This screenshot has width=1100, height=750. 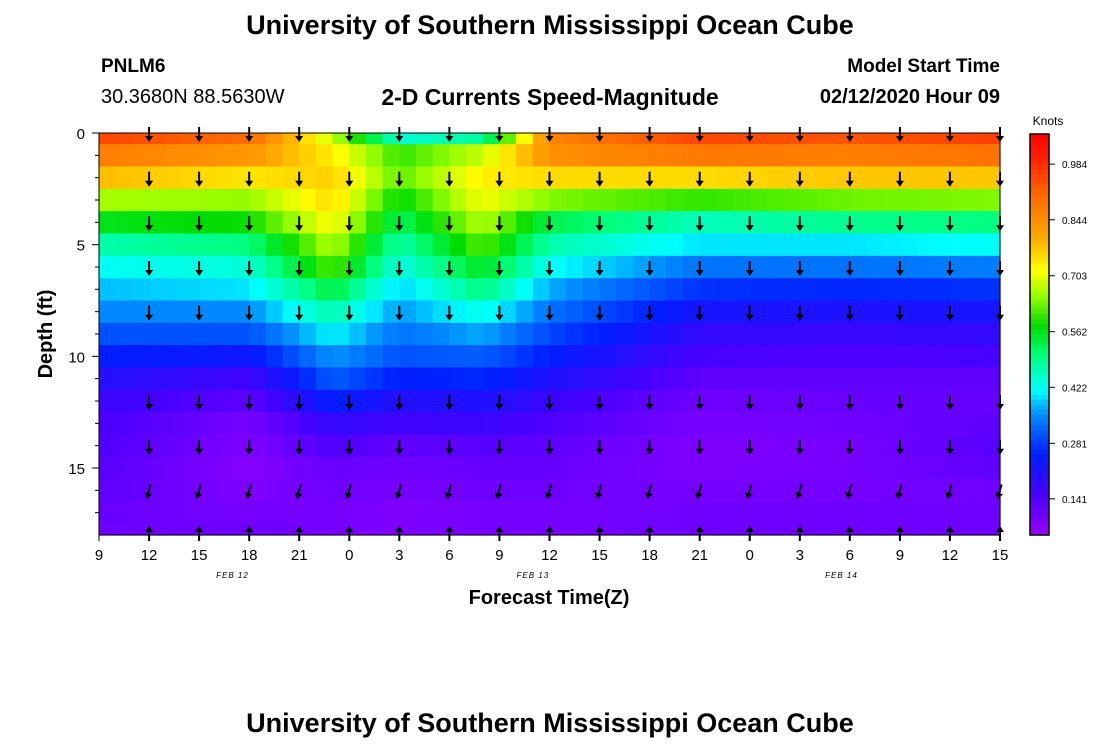 What do you see at coordinates (923, 66) in the screenshot?
I see `model-start-label: Model Start Time` at bounding box center [923, 66].